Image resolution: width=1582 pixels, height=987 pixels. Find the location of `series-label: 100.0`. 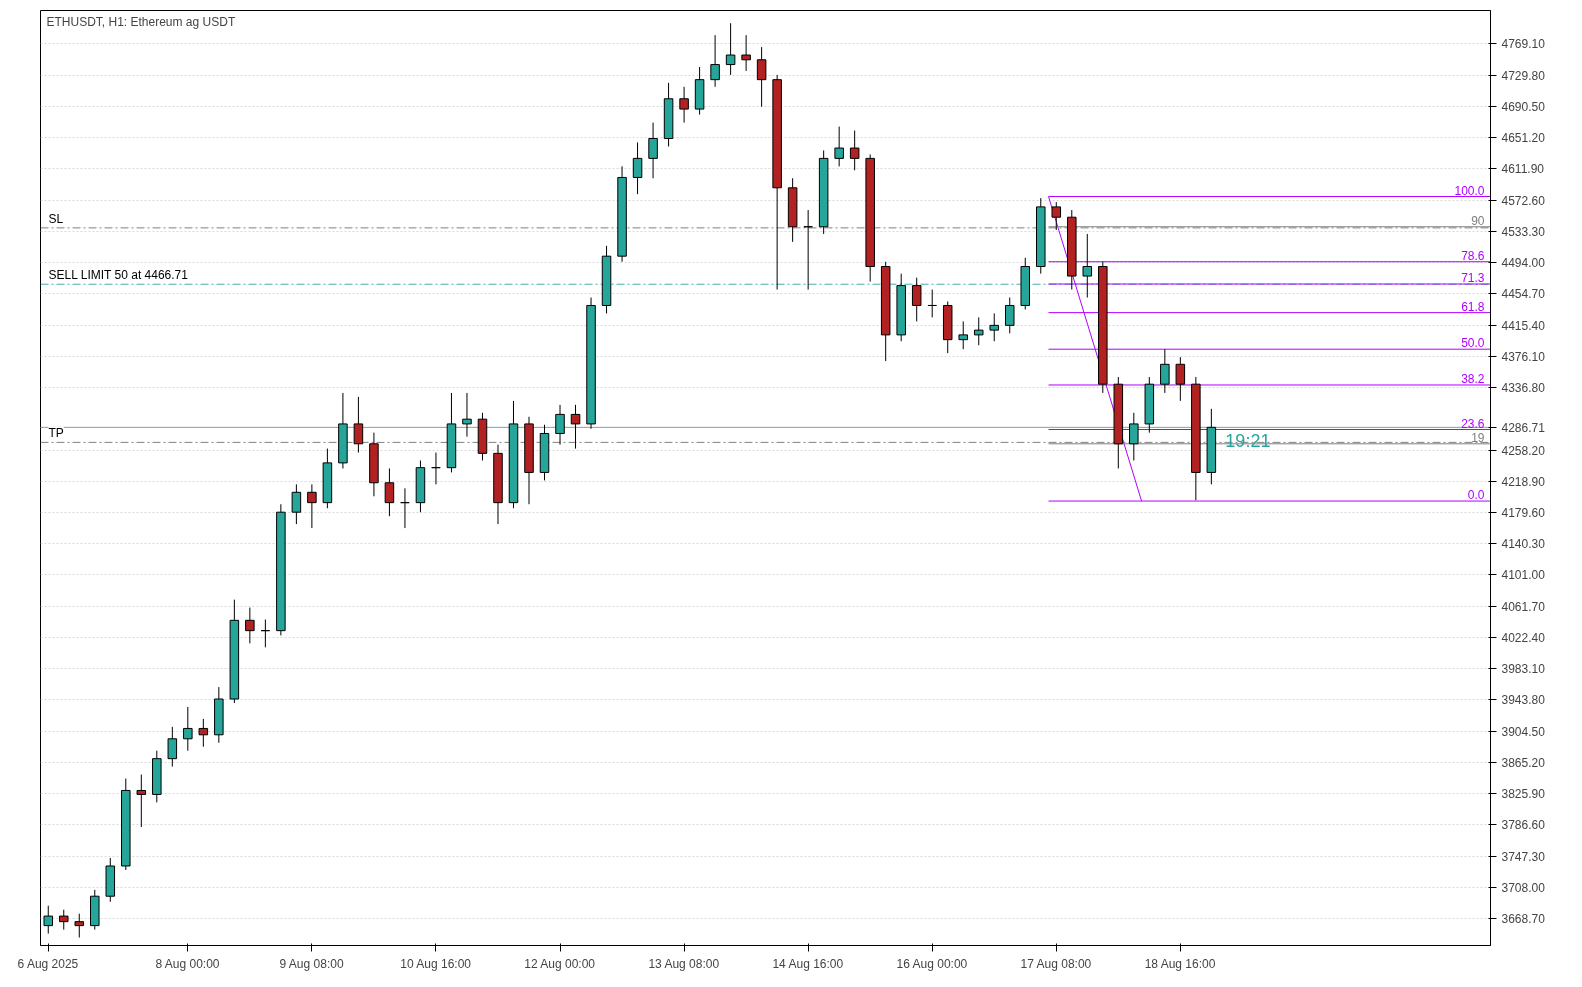

series-label: 100.0 is located at coordinates (1469, 190).